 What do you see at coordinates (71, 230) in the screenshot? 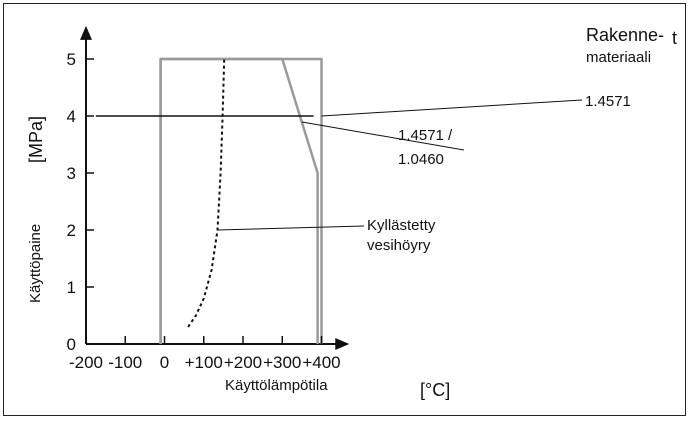
I see `y-tick-label: 2` at bounding box center [71, 230].